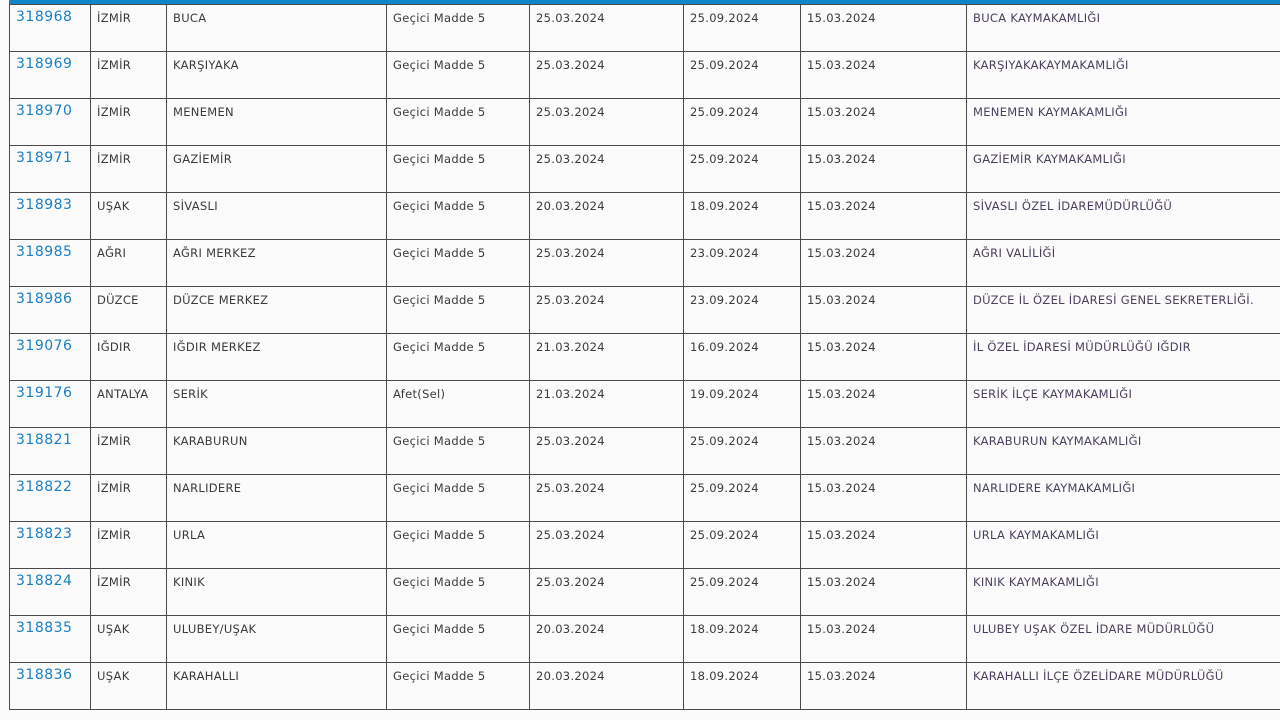 The width and height of the screenshot is (1280, 720). Describe the element at coordinates (50, 357) in the screenshot. I see `id-cell: 319076` at that location.